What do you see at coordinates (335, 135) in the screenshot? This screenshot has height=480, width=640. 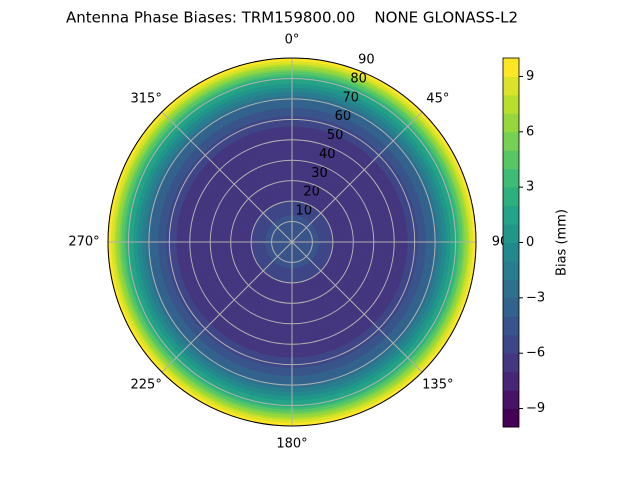 I see `radial-tick-label: 50` at bounding box center [335, 135].